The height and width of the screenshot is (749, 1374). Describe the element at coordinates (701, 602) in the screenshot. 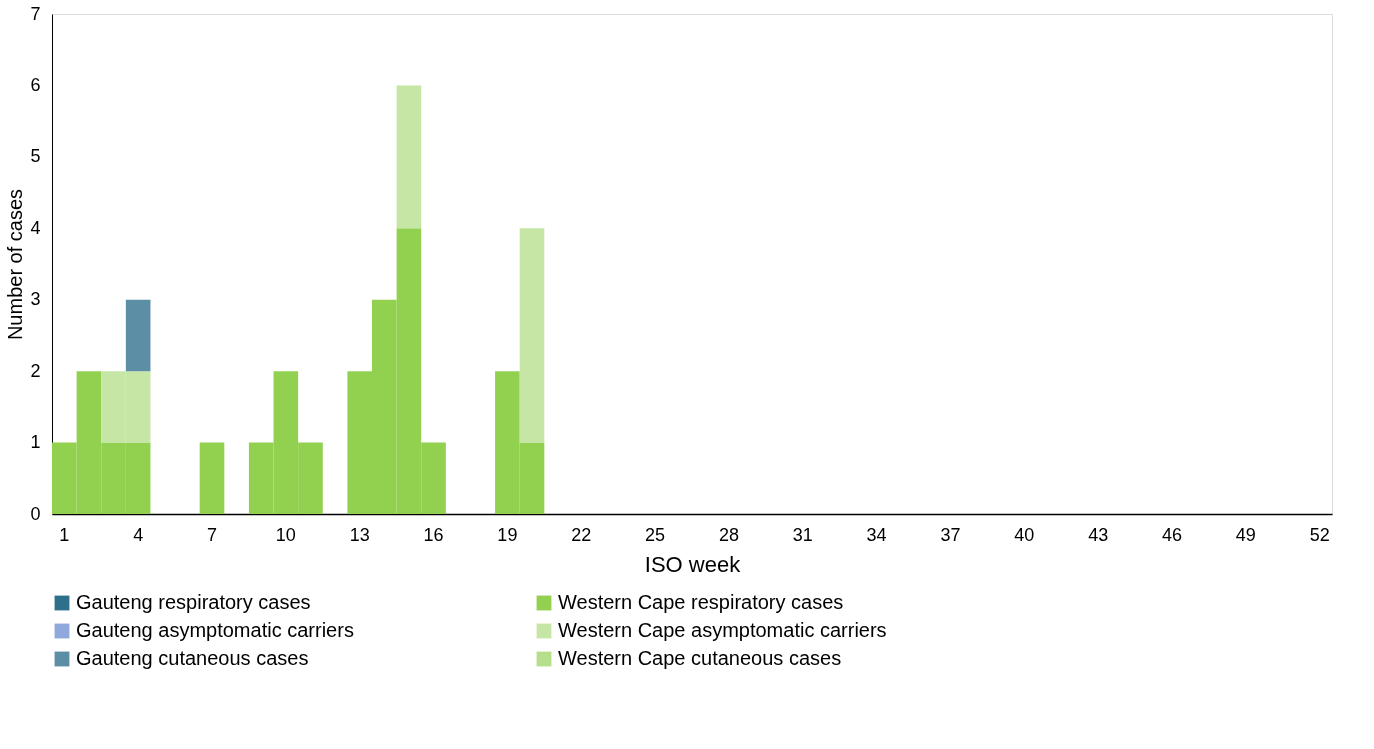

I see `legend-label: Western Cape respiratory cases` at that location.